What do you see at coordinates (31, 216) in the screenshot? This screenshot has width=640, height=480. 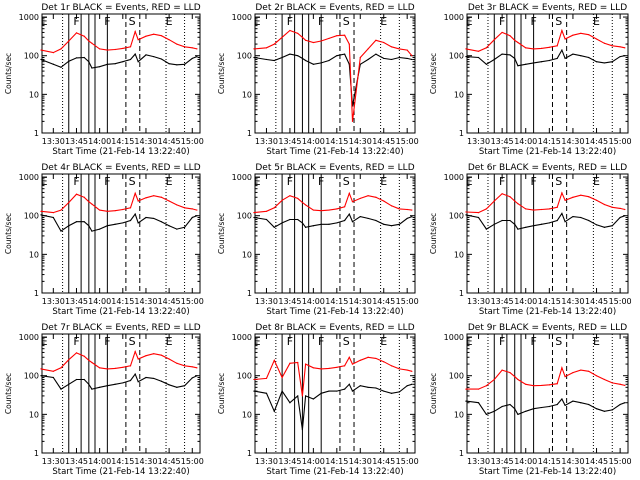 I see `y-tick-label: 100` at bounding box center [31, 216].